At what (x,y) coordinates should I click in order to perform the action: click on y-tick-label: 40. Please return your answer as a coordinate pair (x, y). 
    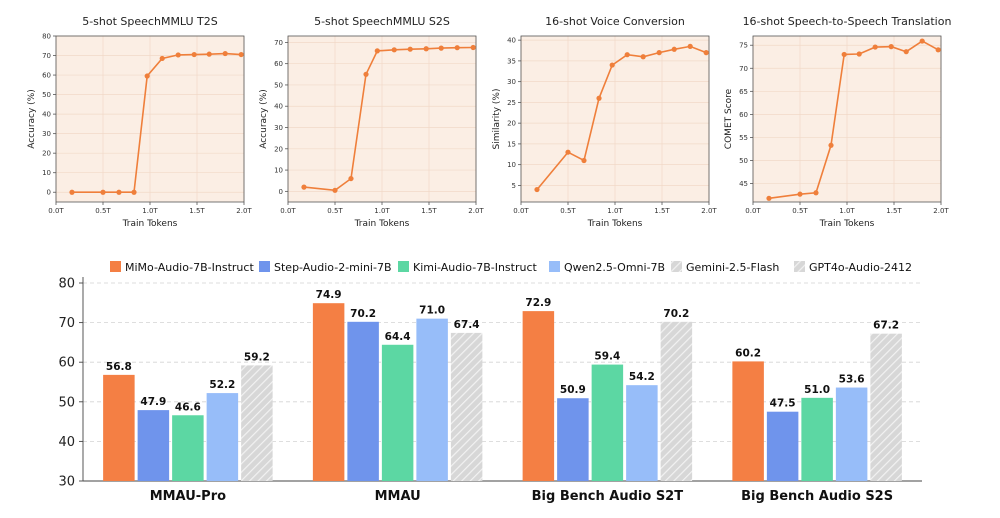
    Looking at the image, I should click on (66, 442).